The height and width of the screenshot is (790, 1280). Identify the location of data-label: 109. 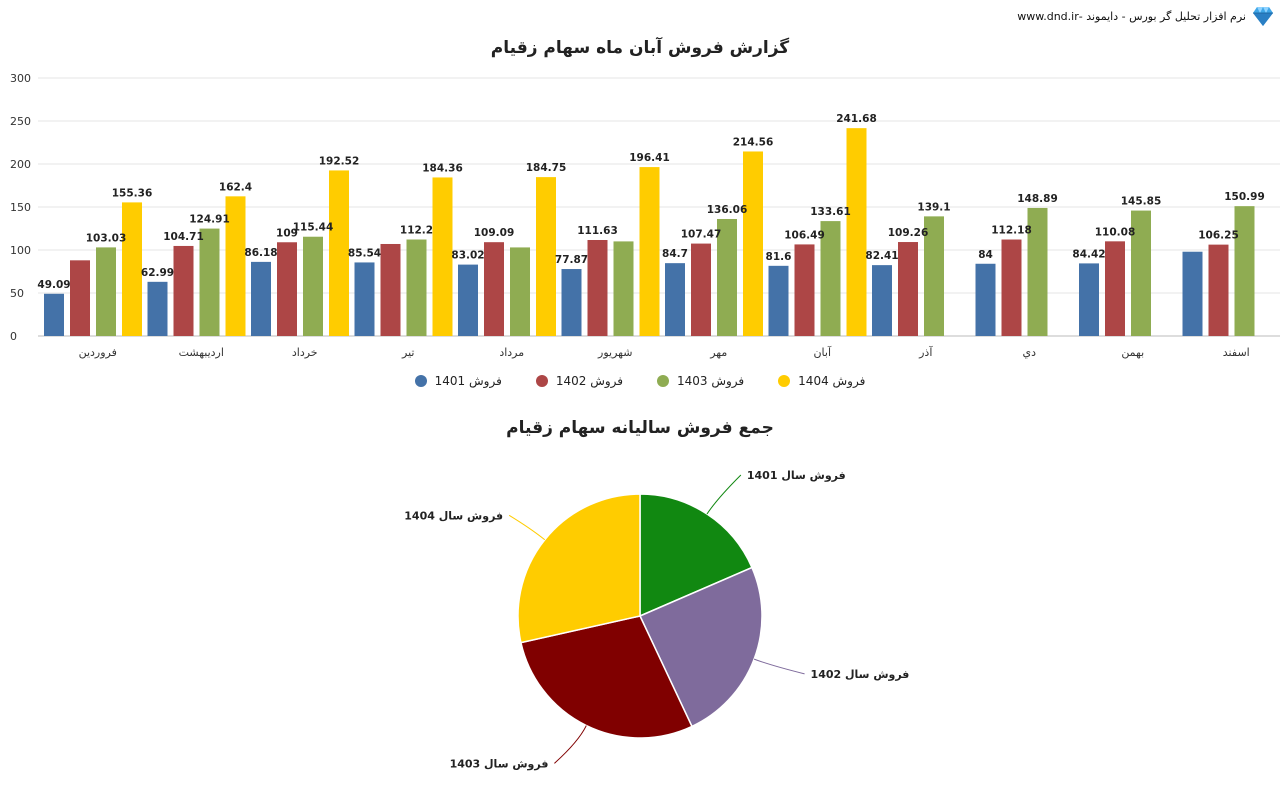
(287, 233).